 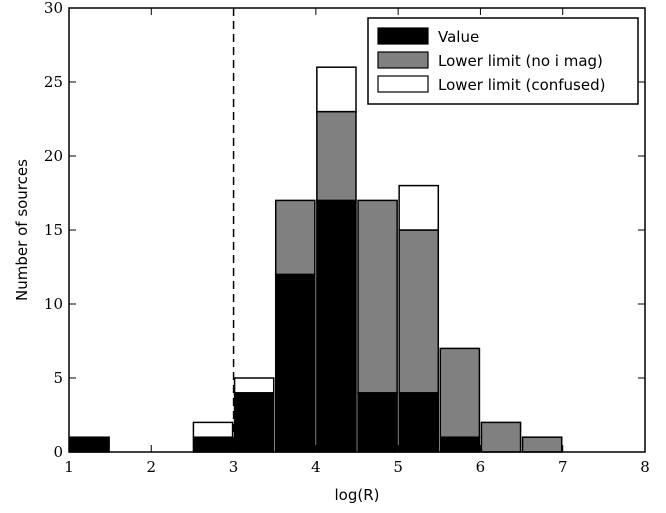 What do you see at coordinates (316, 467) in the screenshot?
I see `x-tick-label: 4` at bounding box center [316, 467].